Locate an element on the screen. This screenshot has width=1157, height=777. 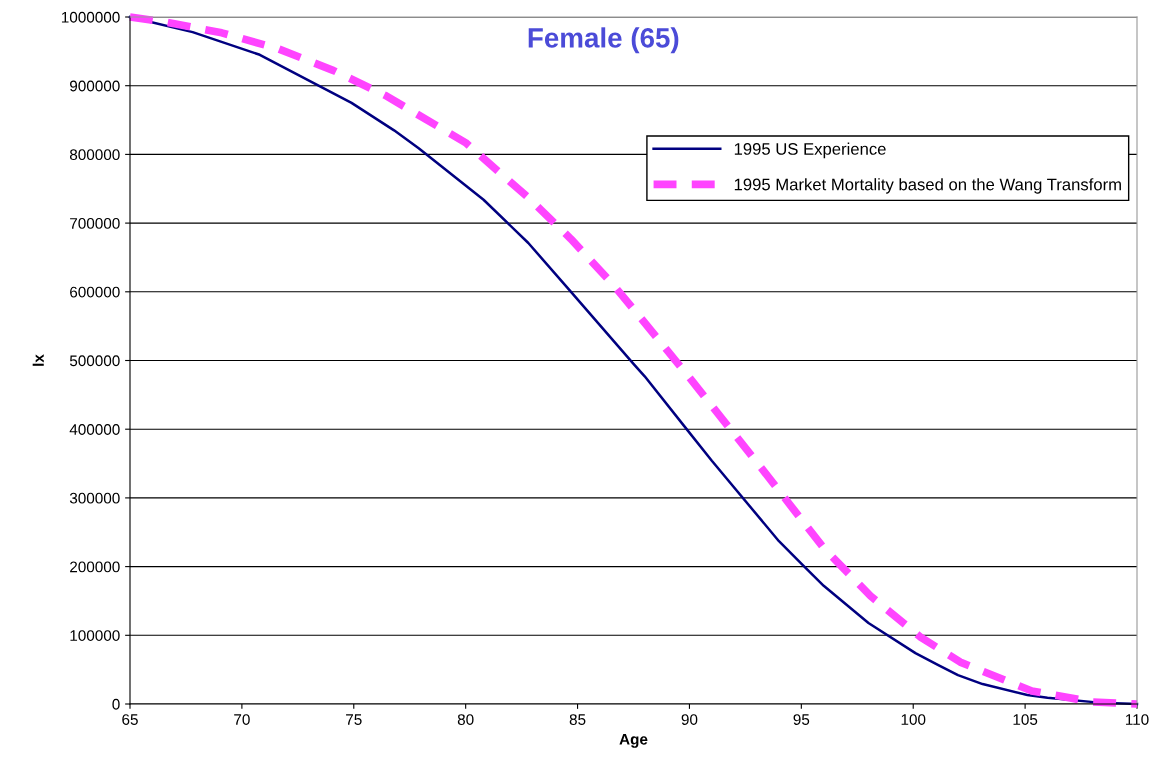
legend-label: 1995 Market Mortality based on the Wang Transform is located at coordinates (927, 186).